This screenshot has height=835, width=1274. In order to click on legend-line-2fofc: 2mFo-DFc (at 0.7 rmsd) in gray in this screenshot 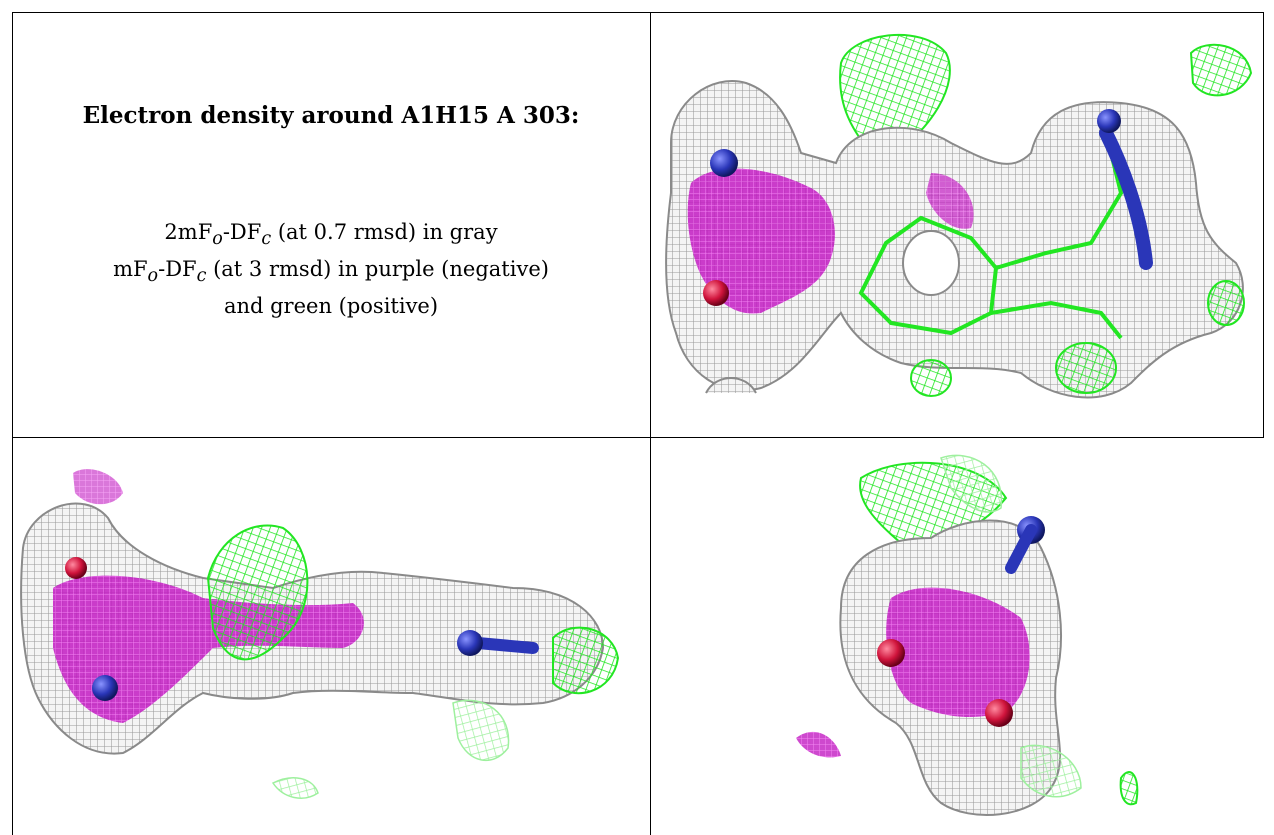, I will do `click(331, 235)`.